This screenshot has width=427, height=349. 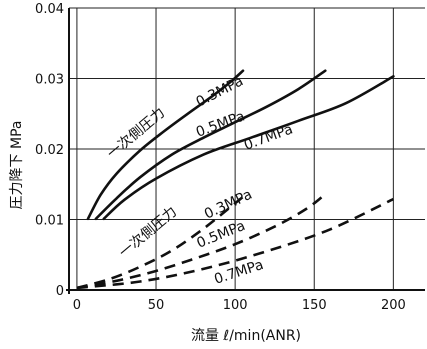 What do you see at coordinates (49, 221) in the screenshot?
I see `y-tick-label: 0.01` at bounding box center [49, 221].